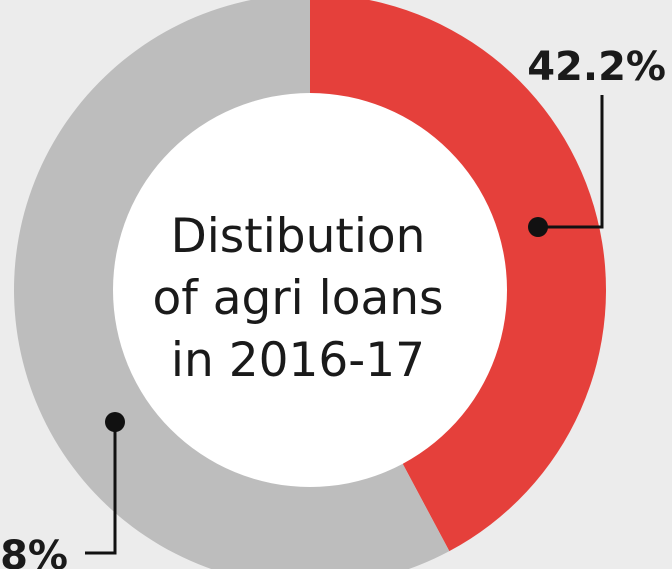 Image resolution: width=672 pixels, height=569 pixels. I want to click on data-label-slice-1: 42.2%, so click(596, 67).